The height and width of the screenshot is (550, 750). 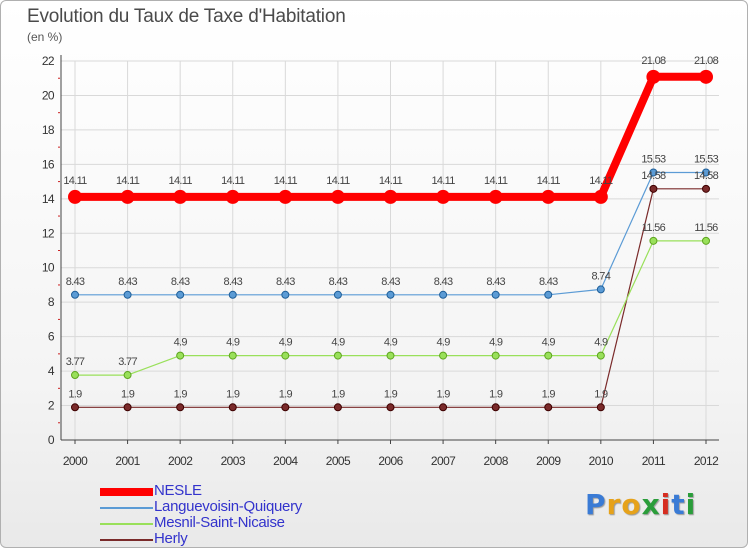 I want to click on y-tick-label: 10, so click(x=48, y=268).